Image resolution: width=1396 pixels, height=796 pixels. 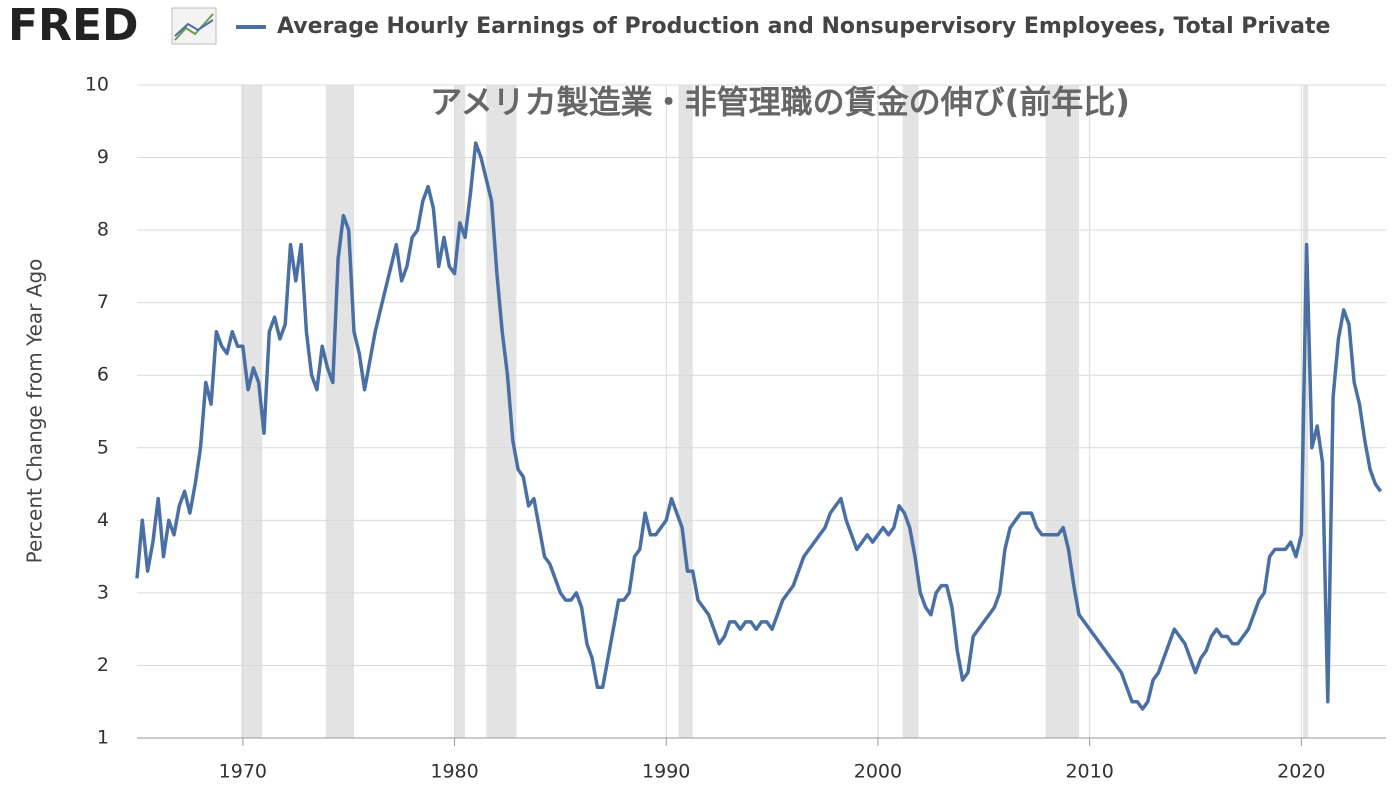 What do you see at coordinates (103, 665) in the screenshot?
I see `y-tick-label: 2` at bounding box center [103, 665].